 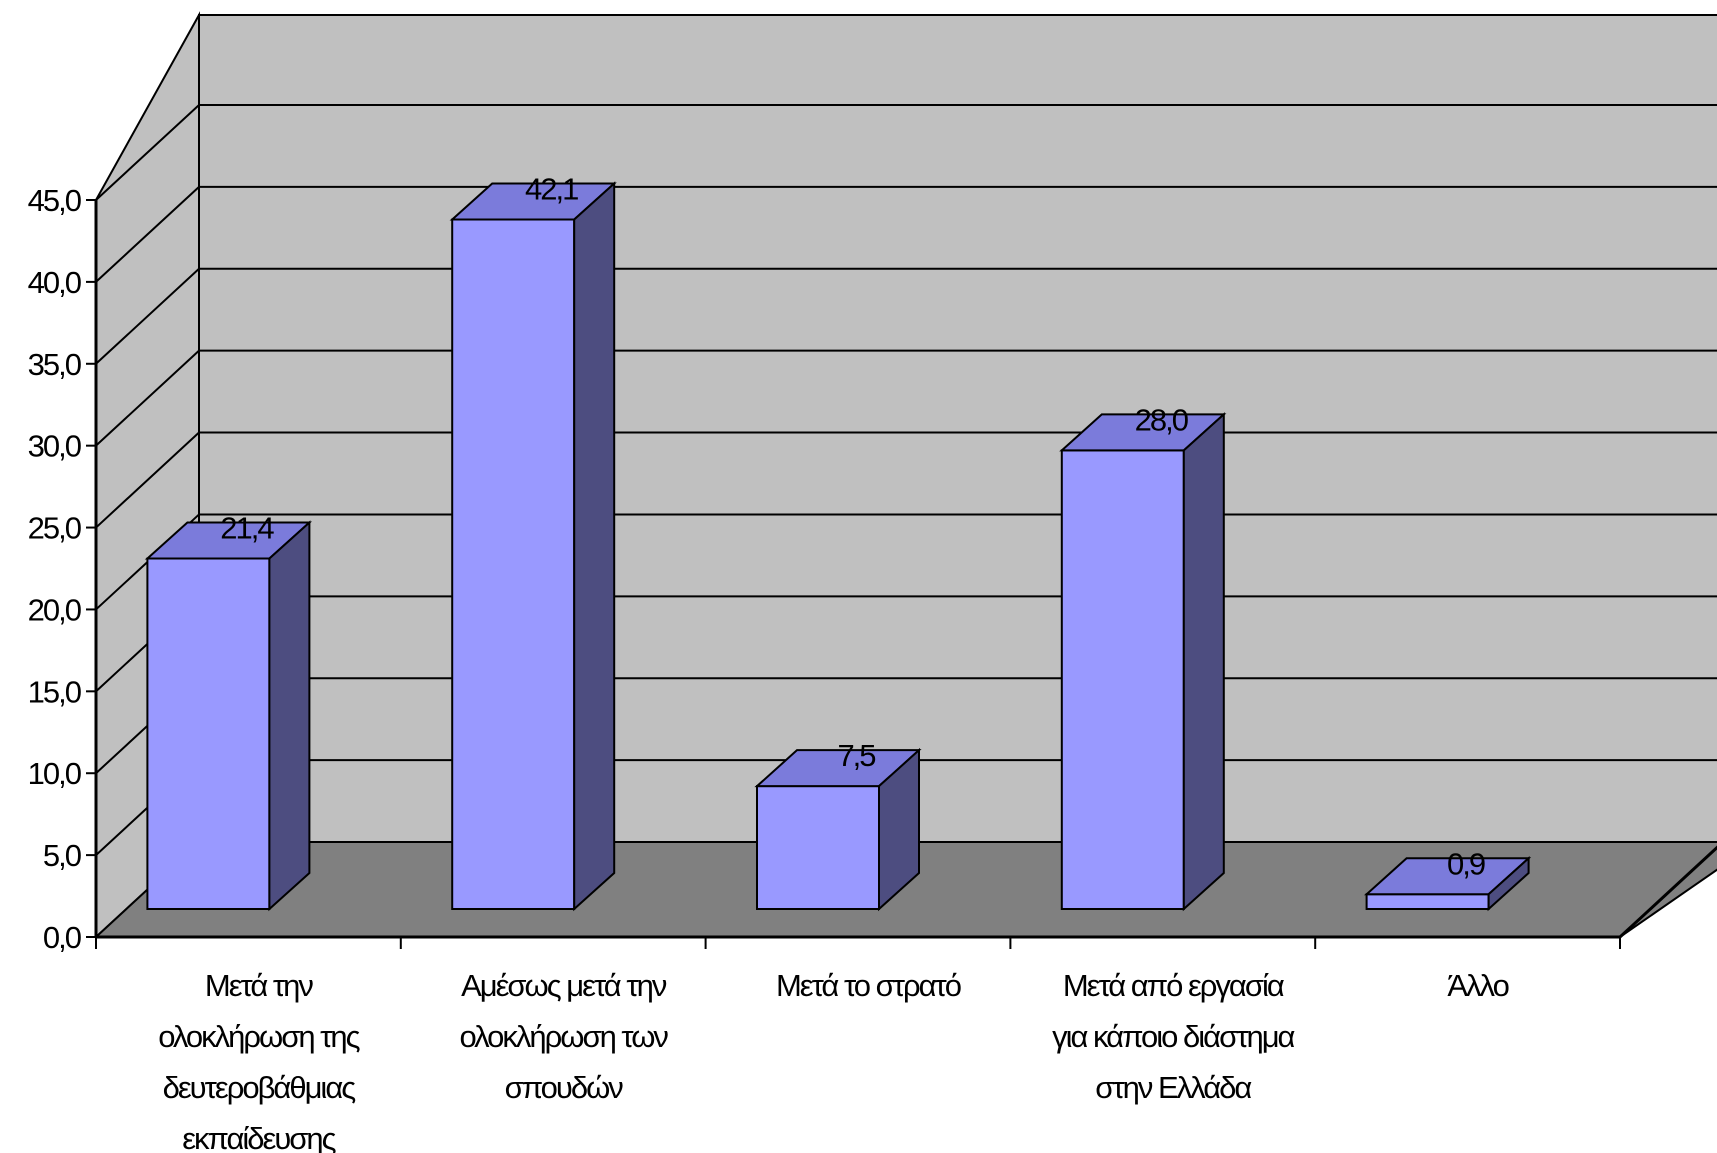 What do you see at coordinates (1174, 985) in the screenshot?
I see `x-category-label-line: Μετά από εργασία` at bounding box center [1174, 985].